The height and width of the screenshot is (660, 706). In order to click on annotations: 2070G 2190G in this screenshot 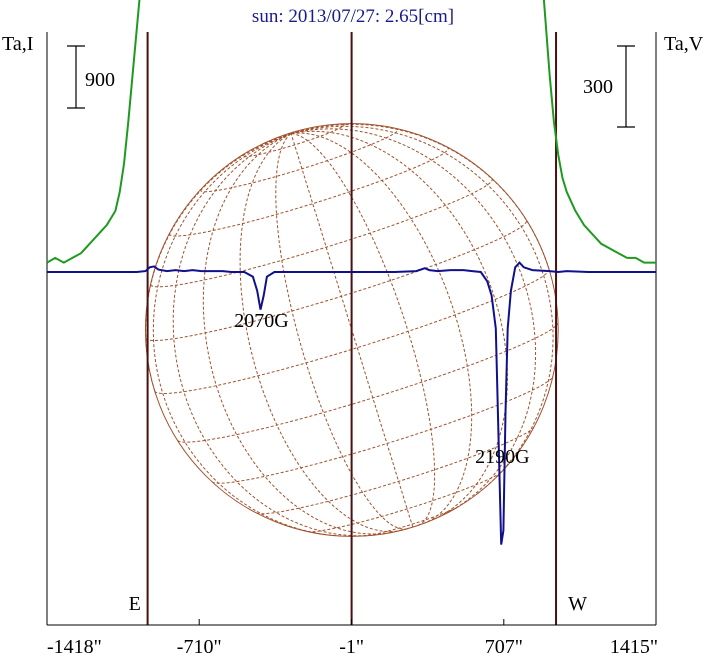, I will do `click(381, 389)`.